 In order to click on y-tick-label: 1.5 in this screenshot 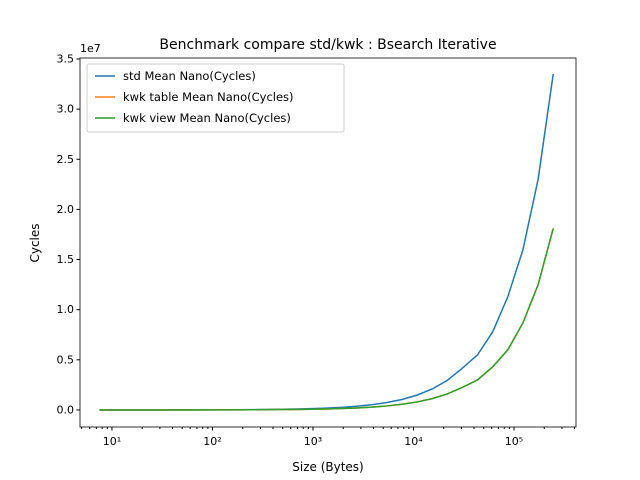, I will do `click(66, 259)`.